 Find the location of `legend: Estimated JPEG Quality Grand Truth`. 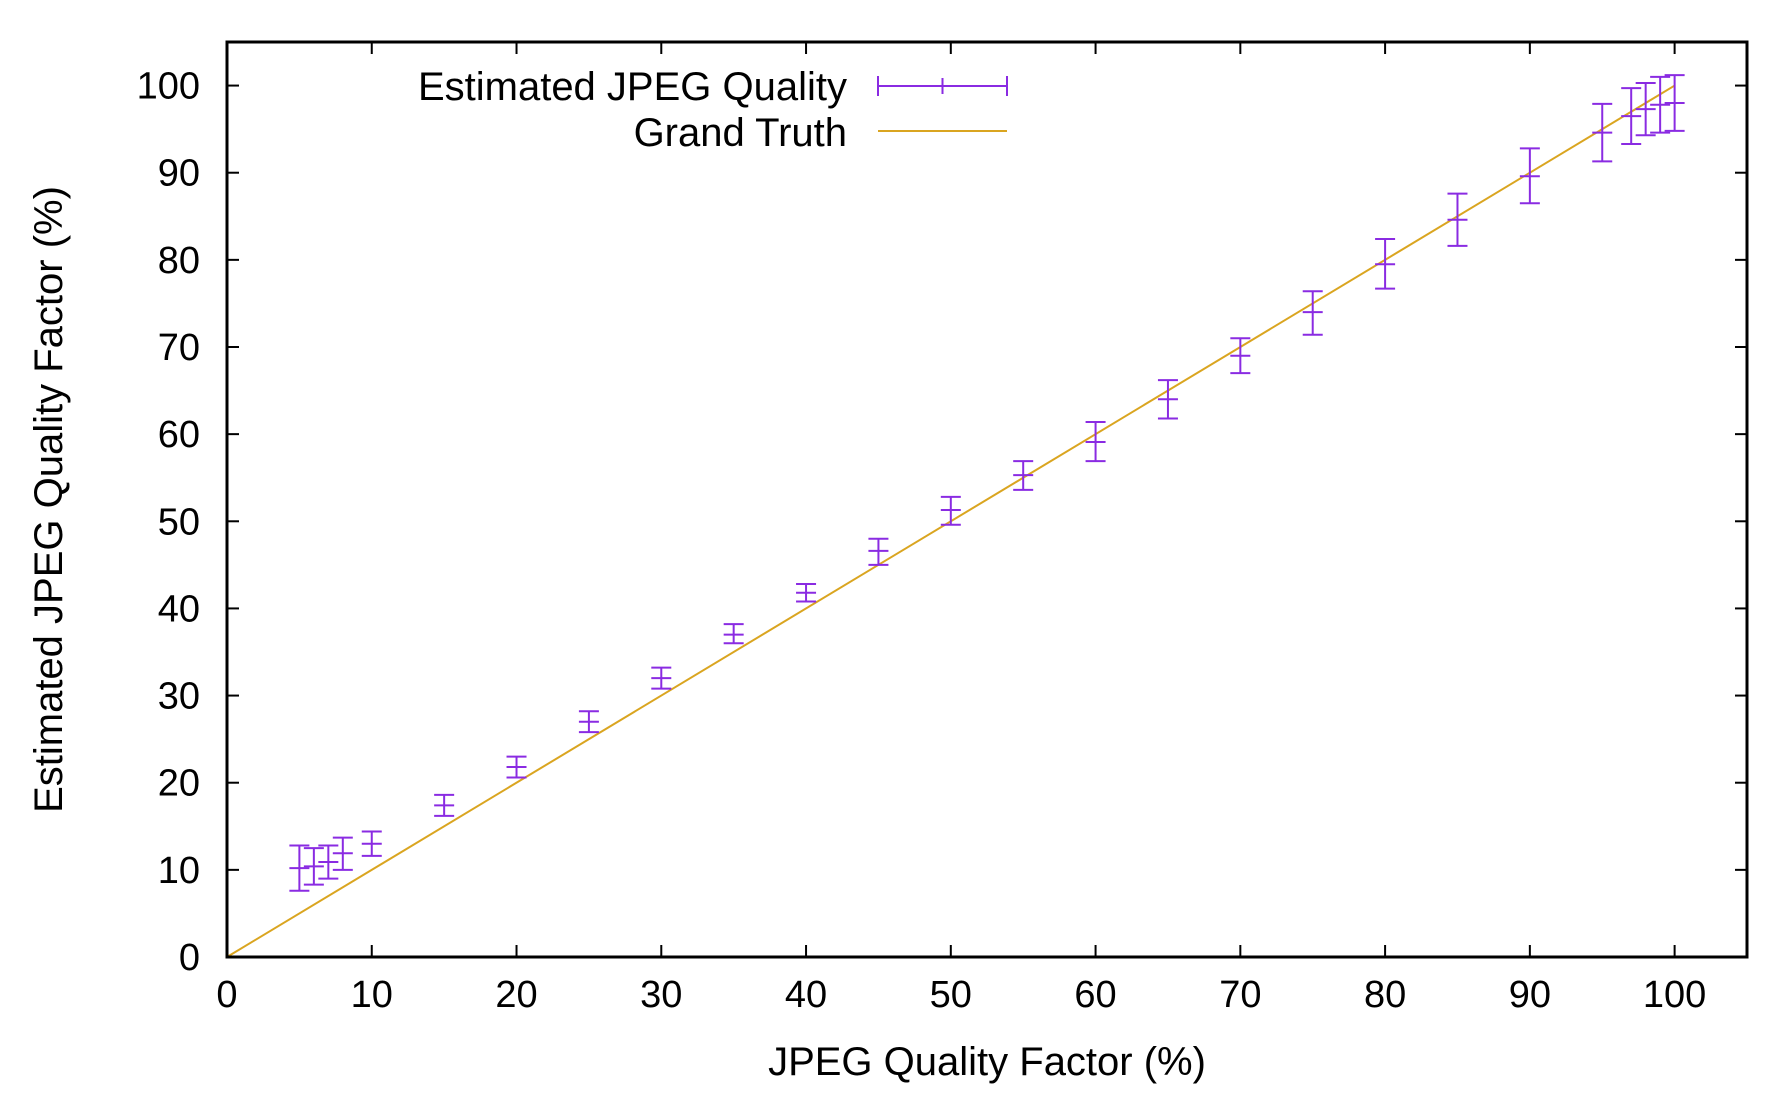

legend: Estimated JPEG Quality Grand Truth is located at coordinates (713, 110).